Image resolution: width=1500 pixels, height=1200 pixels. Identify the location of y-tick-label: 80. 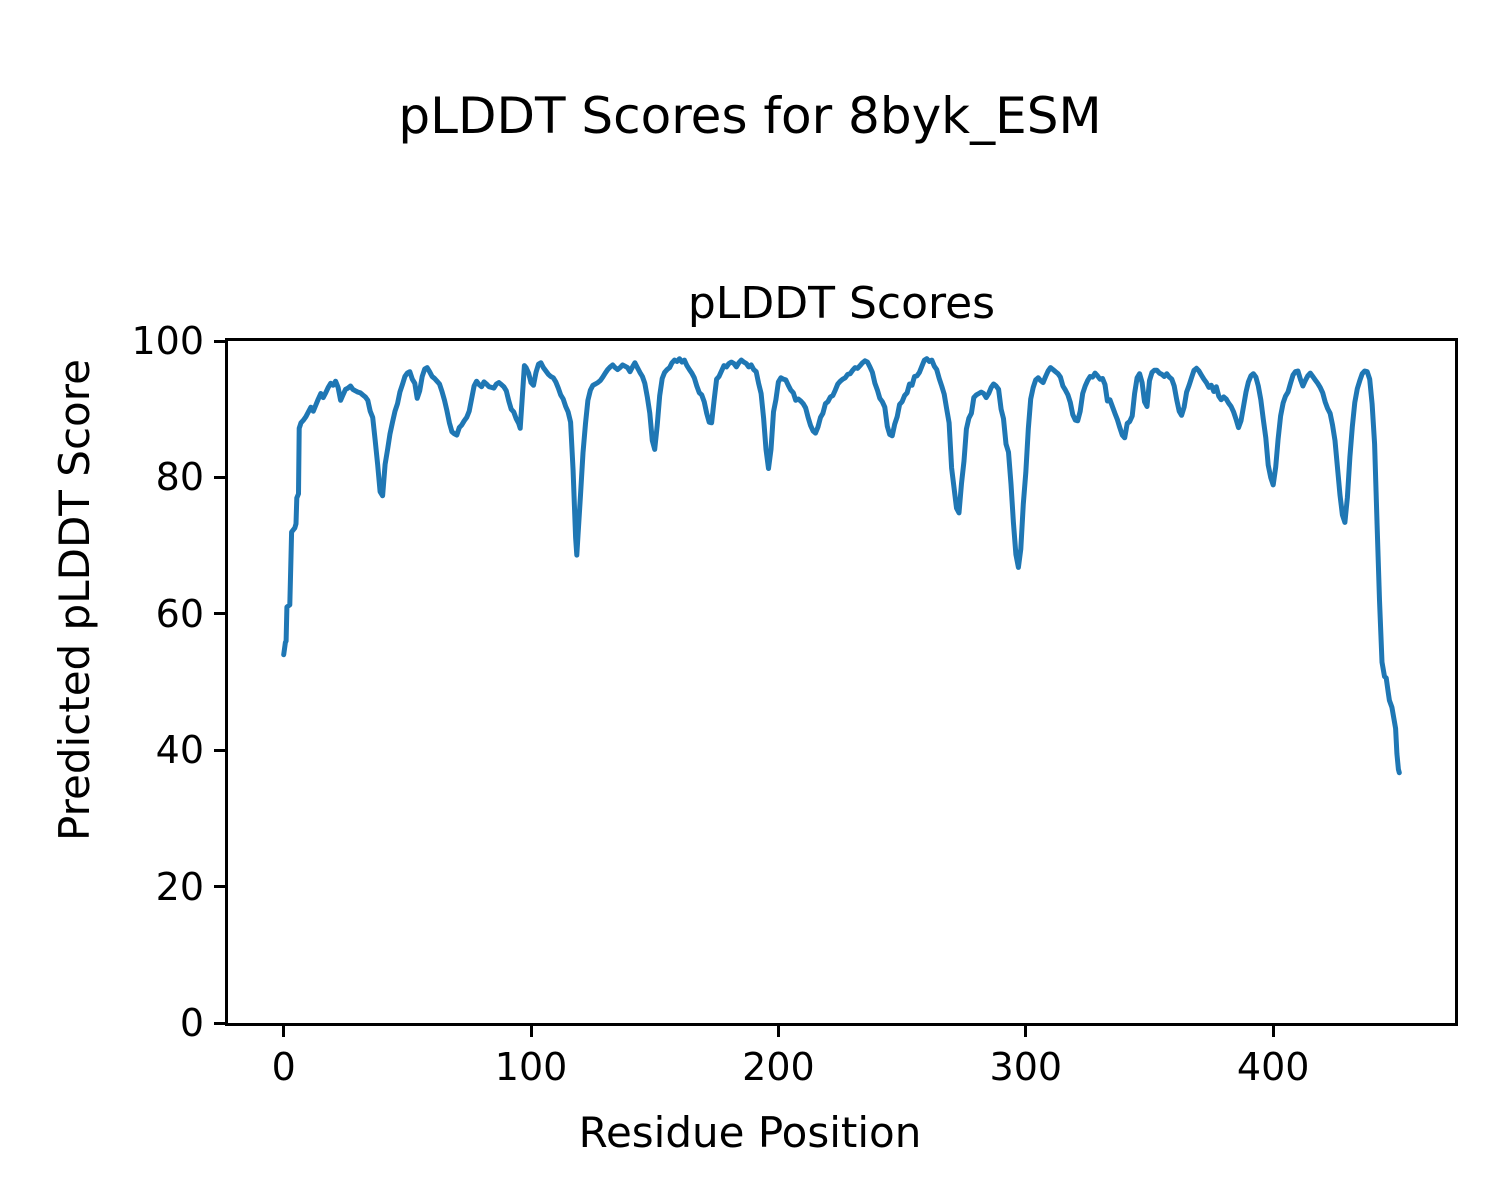
(179, 477).